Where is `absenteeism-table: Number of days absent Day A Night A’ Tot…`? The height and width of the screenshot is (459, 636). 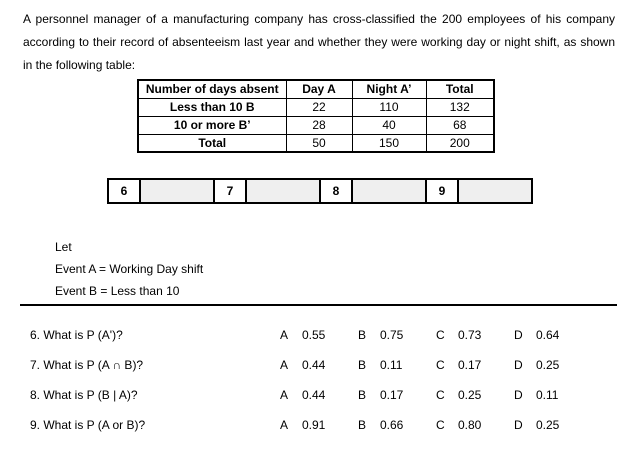
absenteeism-table: Number of days absent Day A Night A’ Tot… is located at coordinates (316, 116).